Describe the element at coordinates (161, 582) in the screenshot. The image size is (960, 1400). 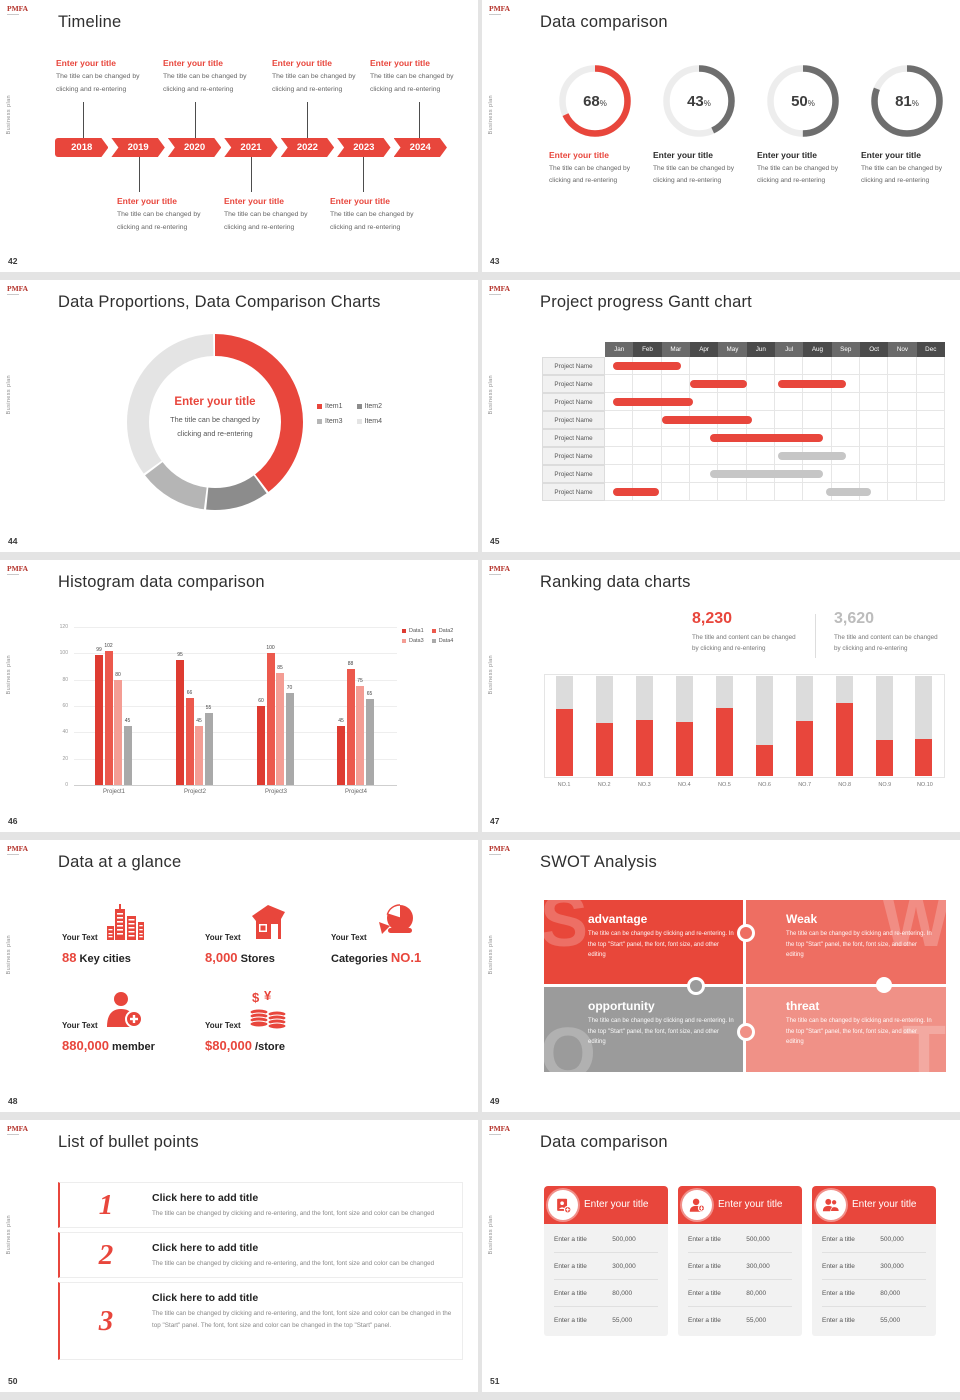
I see `page-title: Histogram data comparison` at that location.